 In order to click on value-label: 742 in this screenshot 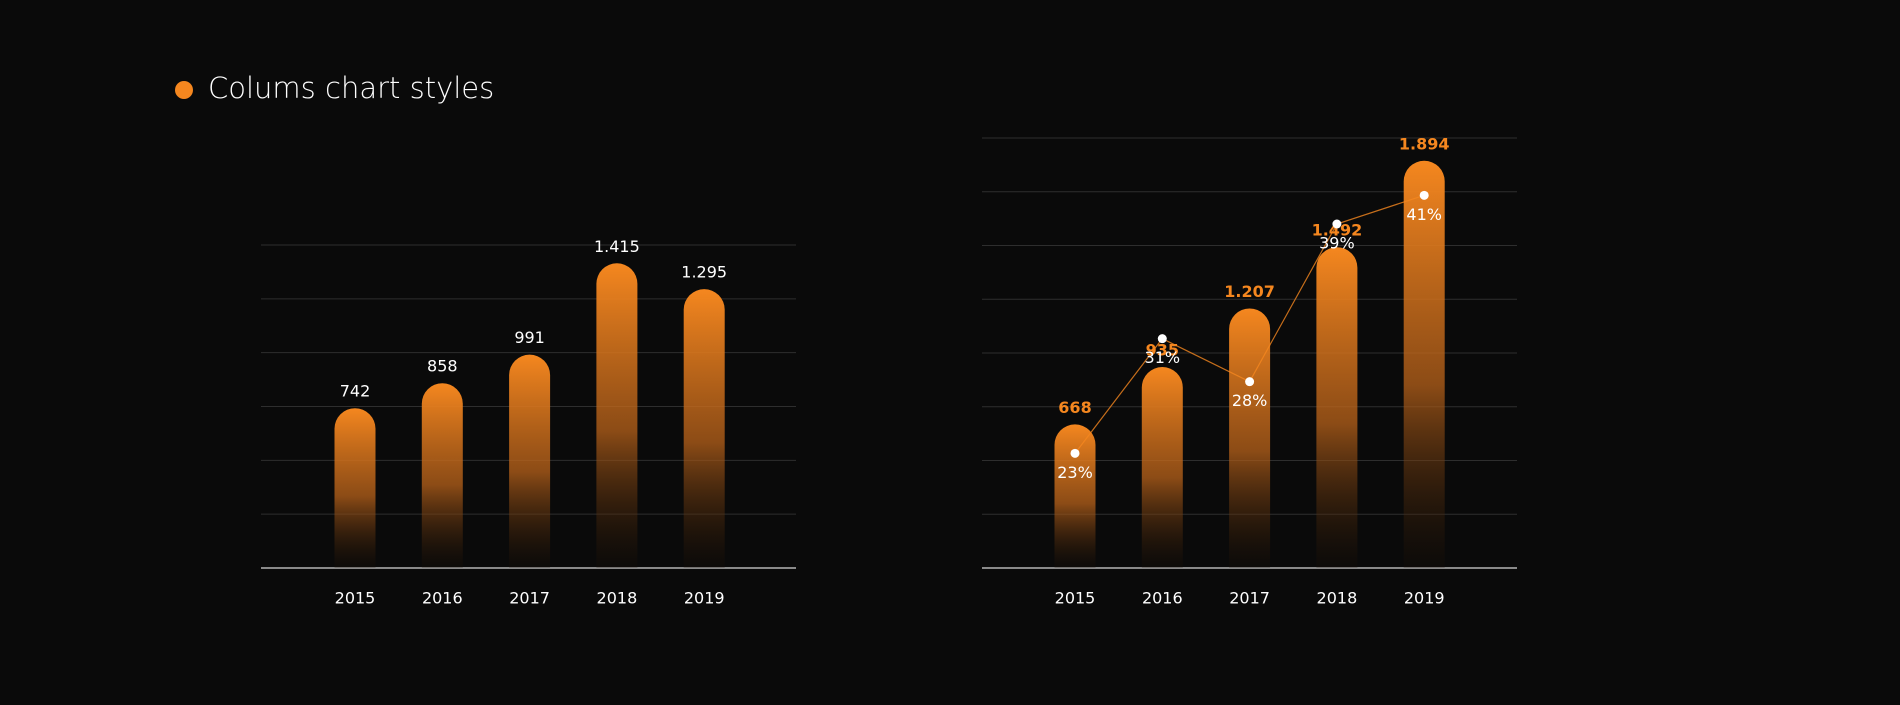, I will do `click(355, 391)`.